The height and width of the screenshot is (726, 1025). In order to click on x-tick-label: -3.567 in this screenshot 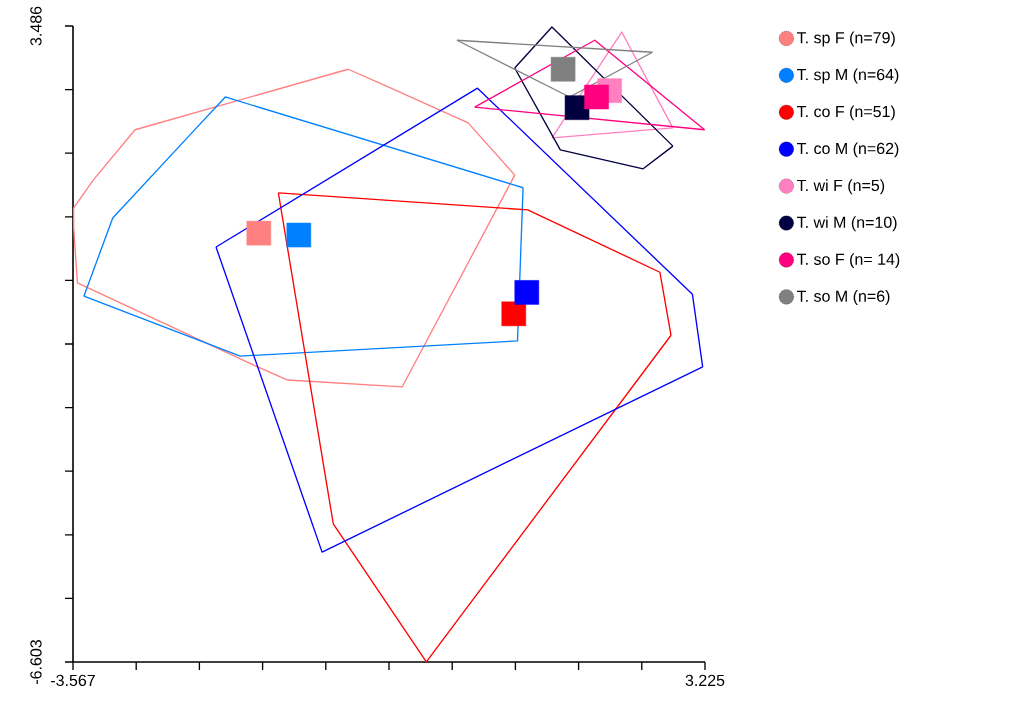, I will do `click(73, 680)`.